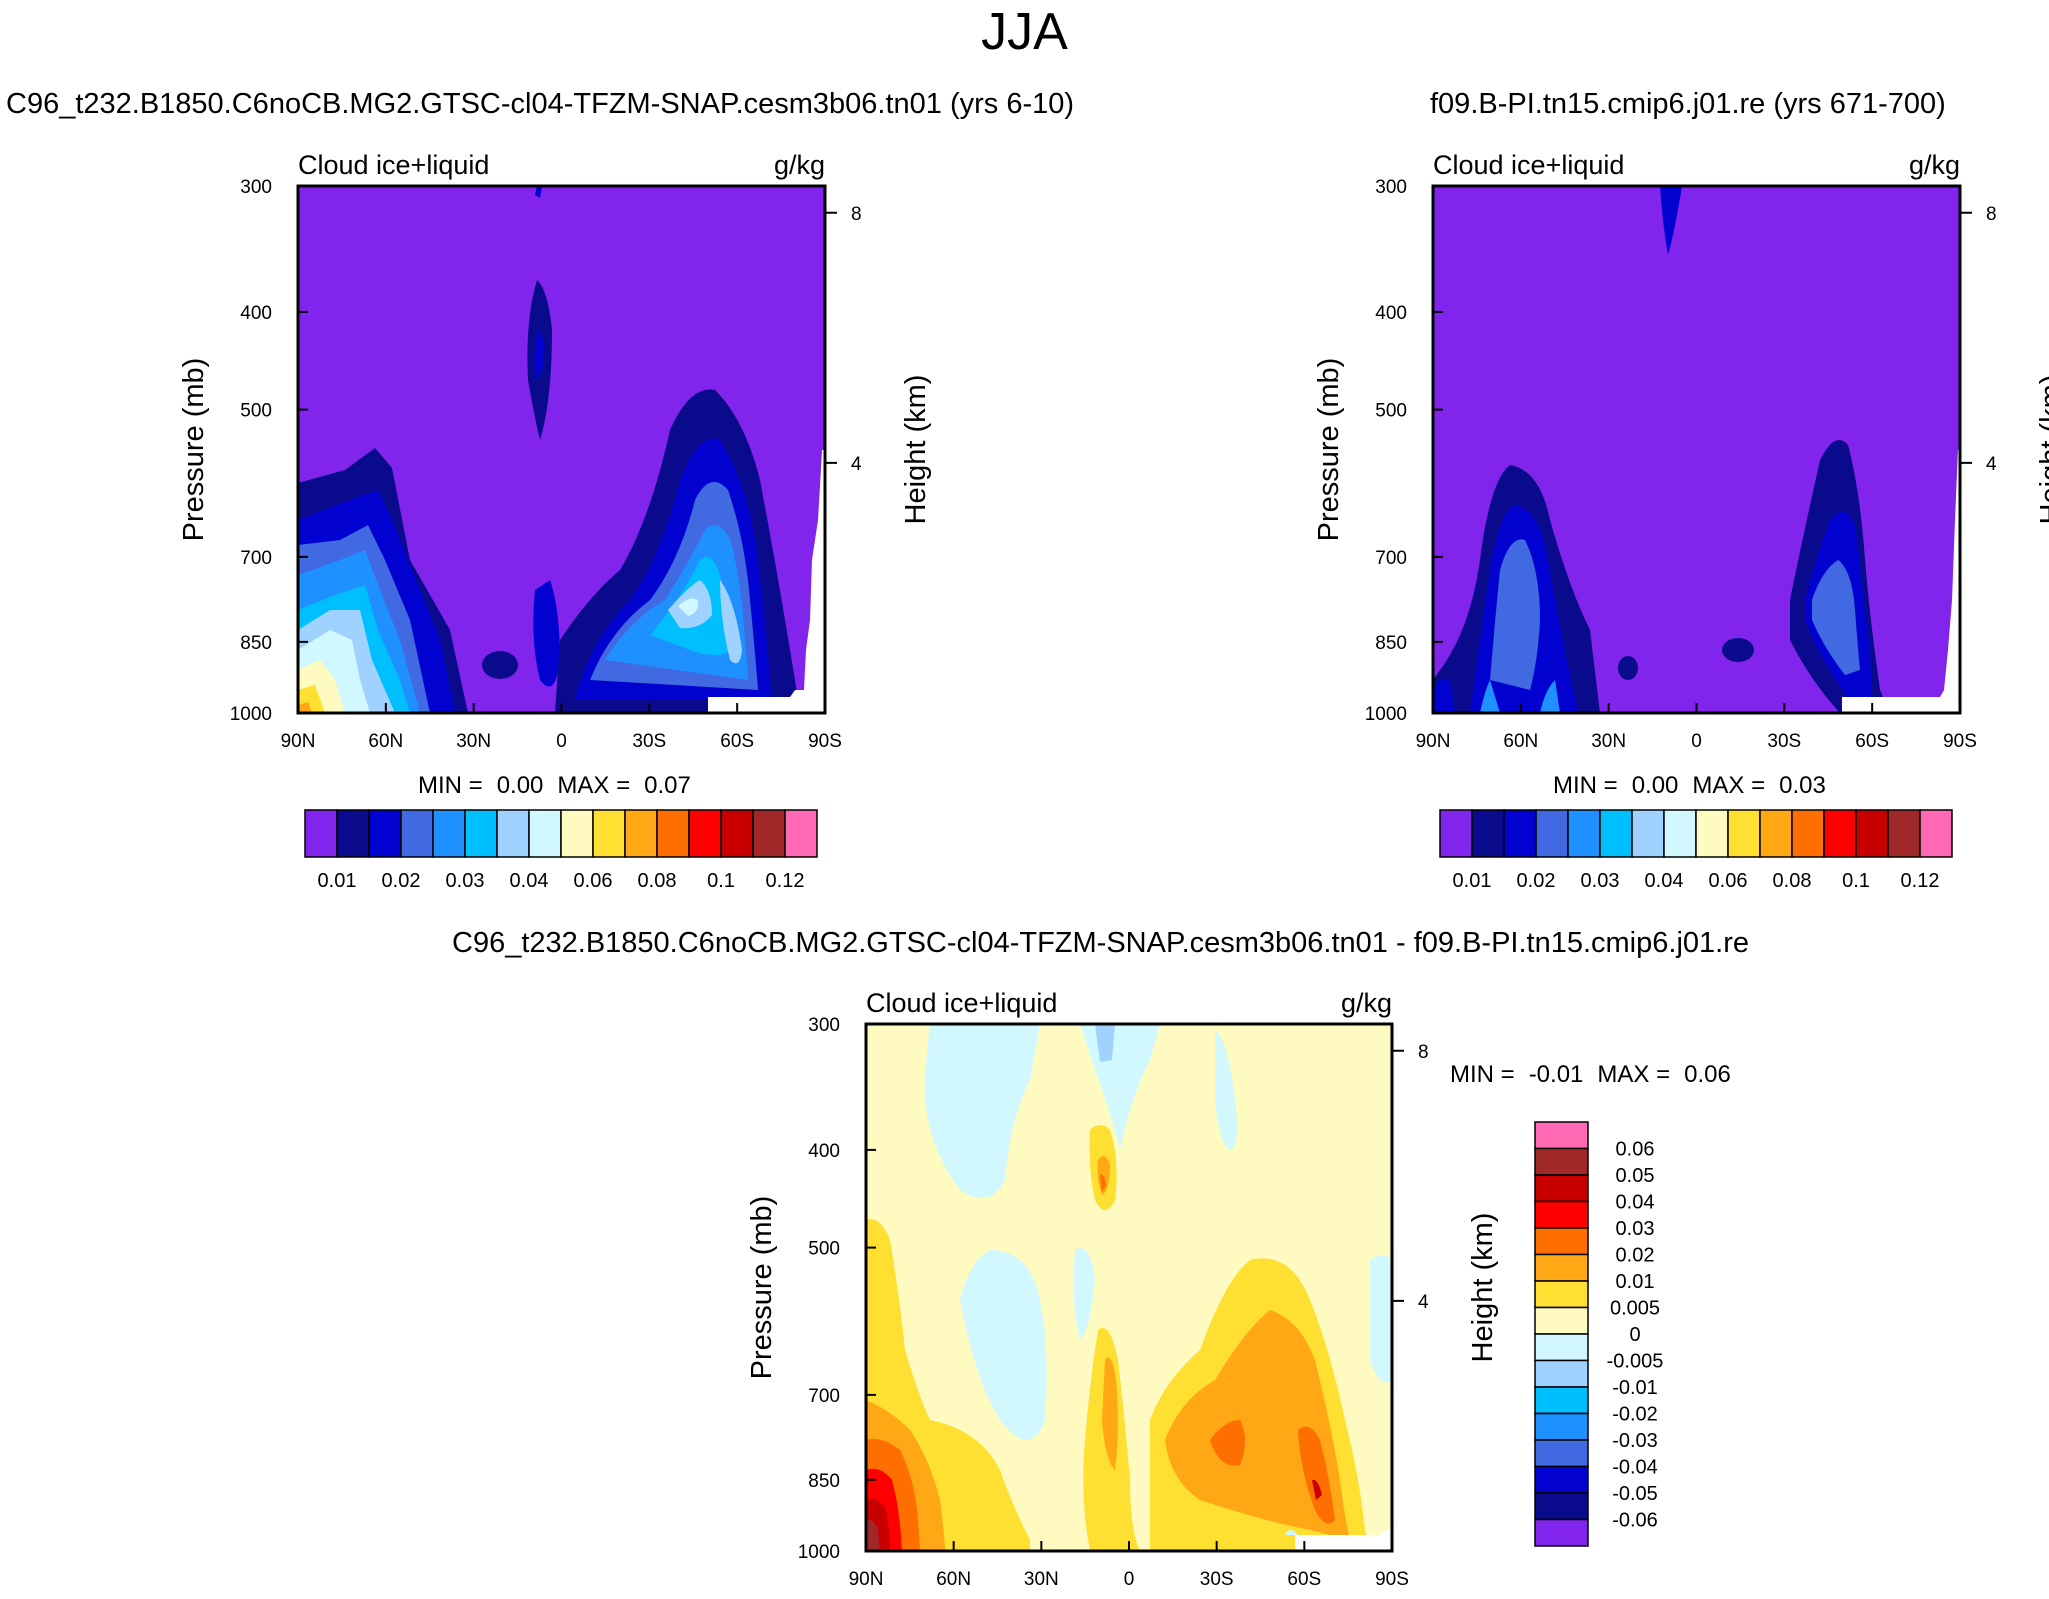  I want to click on panel2-min-label: MIN =, so click(1585, 785).